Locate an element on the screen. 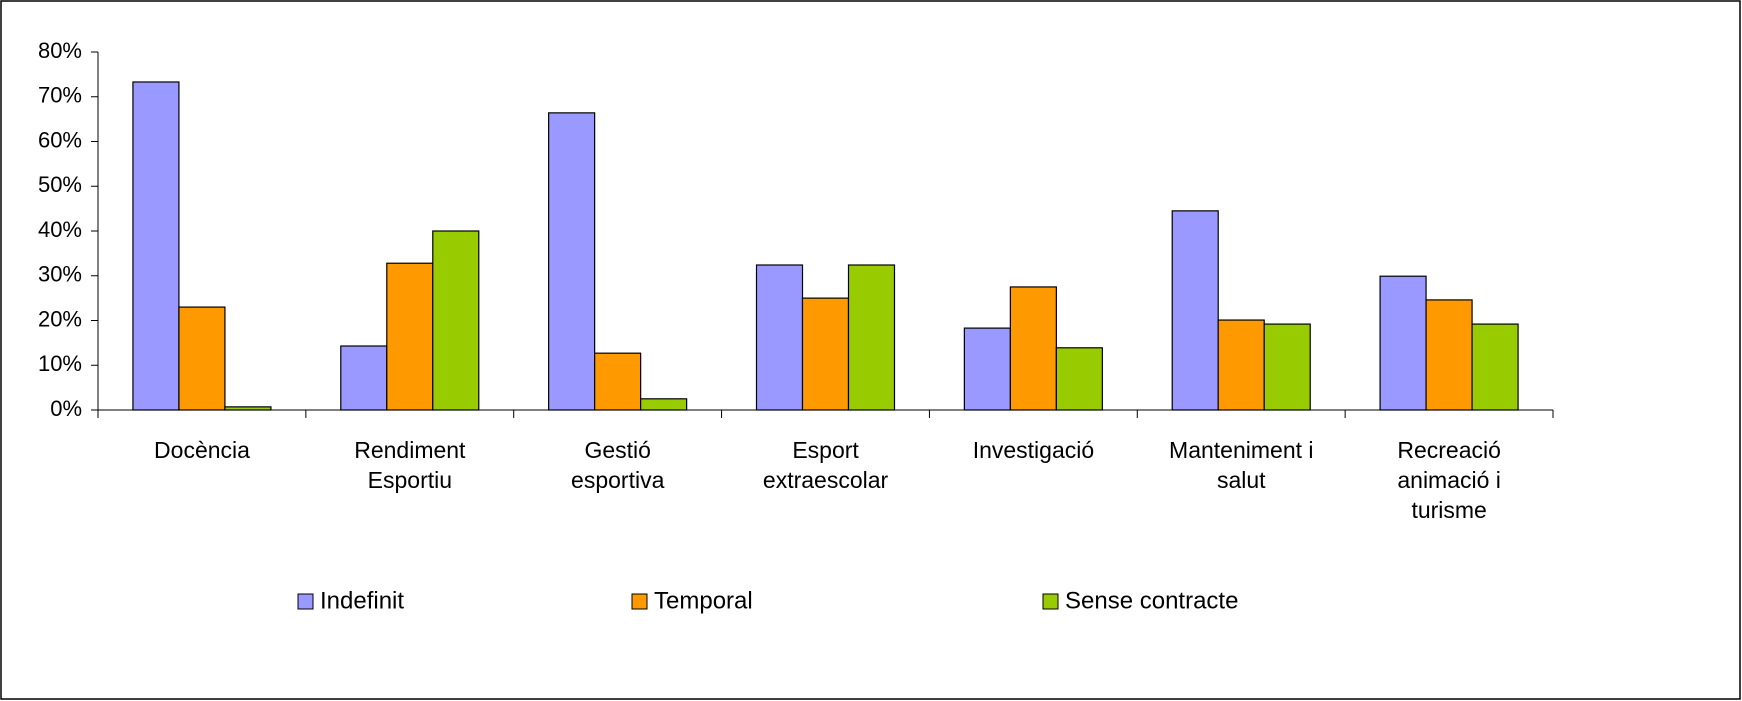 This screenshot has height=701, width=1742. x-tick-label: Manteniment i salut is located at coordinates (1241, 465).